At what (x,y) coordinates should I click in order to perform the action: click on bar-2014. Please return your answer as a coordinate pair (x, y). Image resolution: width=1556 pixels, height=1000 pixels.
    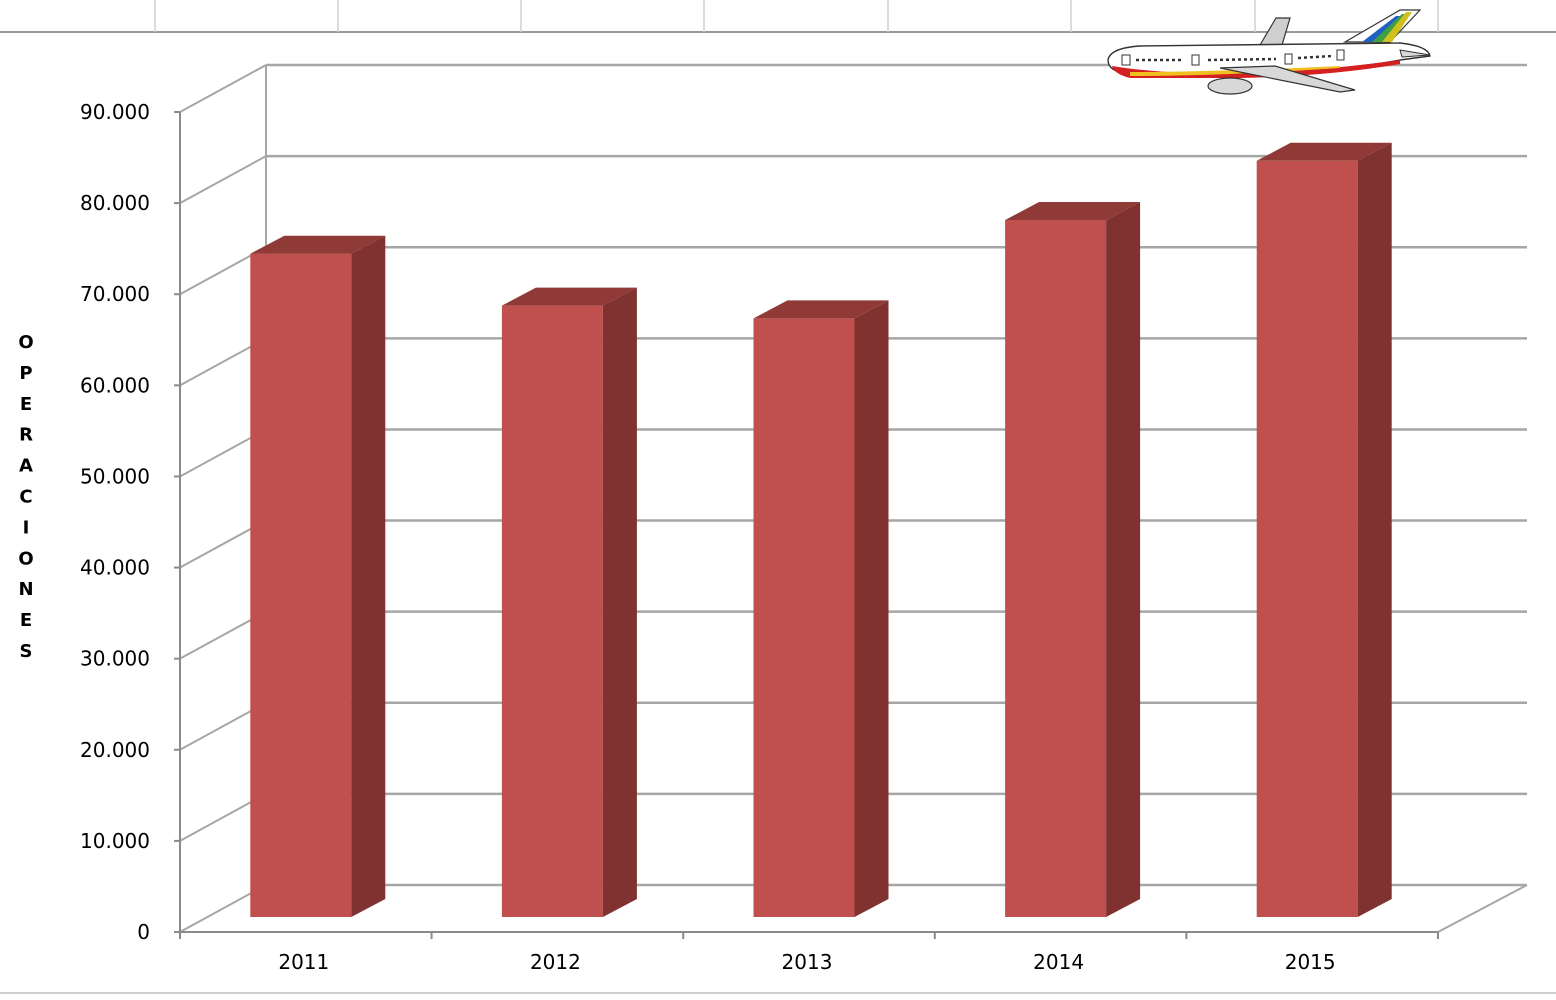
    Looking at the image, I should click on (1073, 559).